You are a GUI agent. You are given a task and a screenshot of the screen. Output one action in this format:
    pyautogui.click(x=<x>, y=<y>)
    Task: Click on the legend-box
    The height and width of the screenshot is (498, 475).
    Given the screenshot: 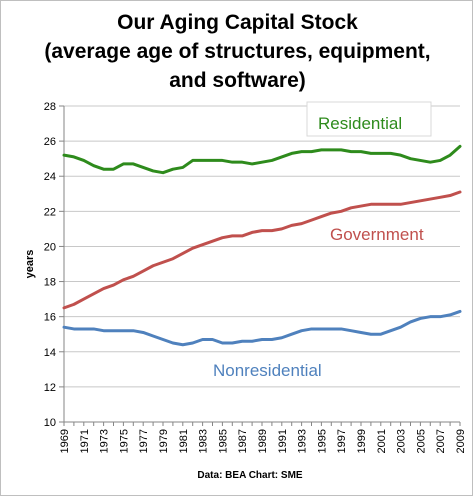 What is the action you would take?
    pyautogui.click(x=369, y=119)
    